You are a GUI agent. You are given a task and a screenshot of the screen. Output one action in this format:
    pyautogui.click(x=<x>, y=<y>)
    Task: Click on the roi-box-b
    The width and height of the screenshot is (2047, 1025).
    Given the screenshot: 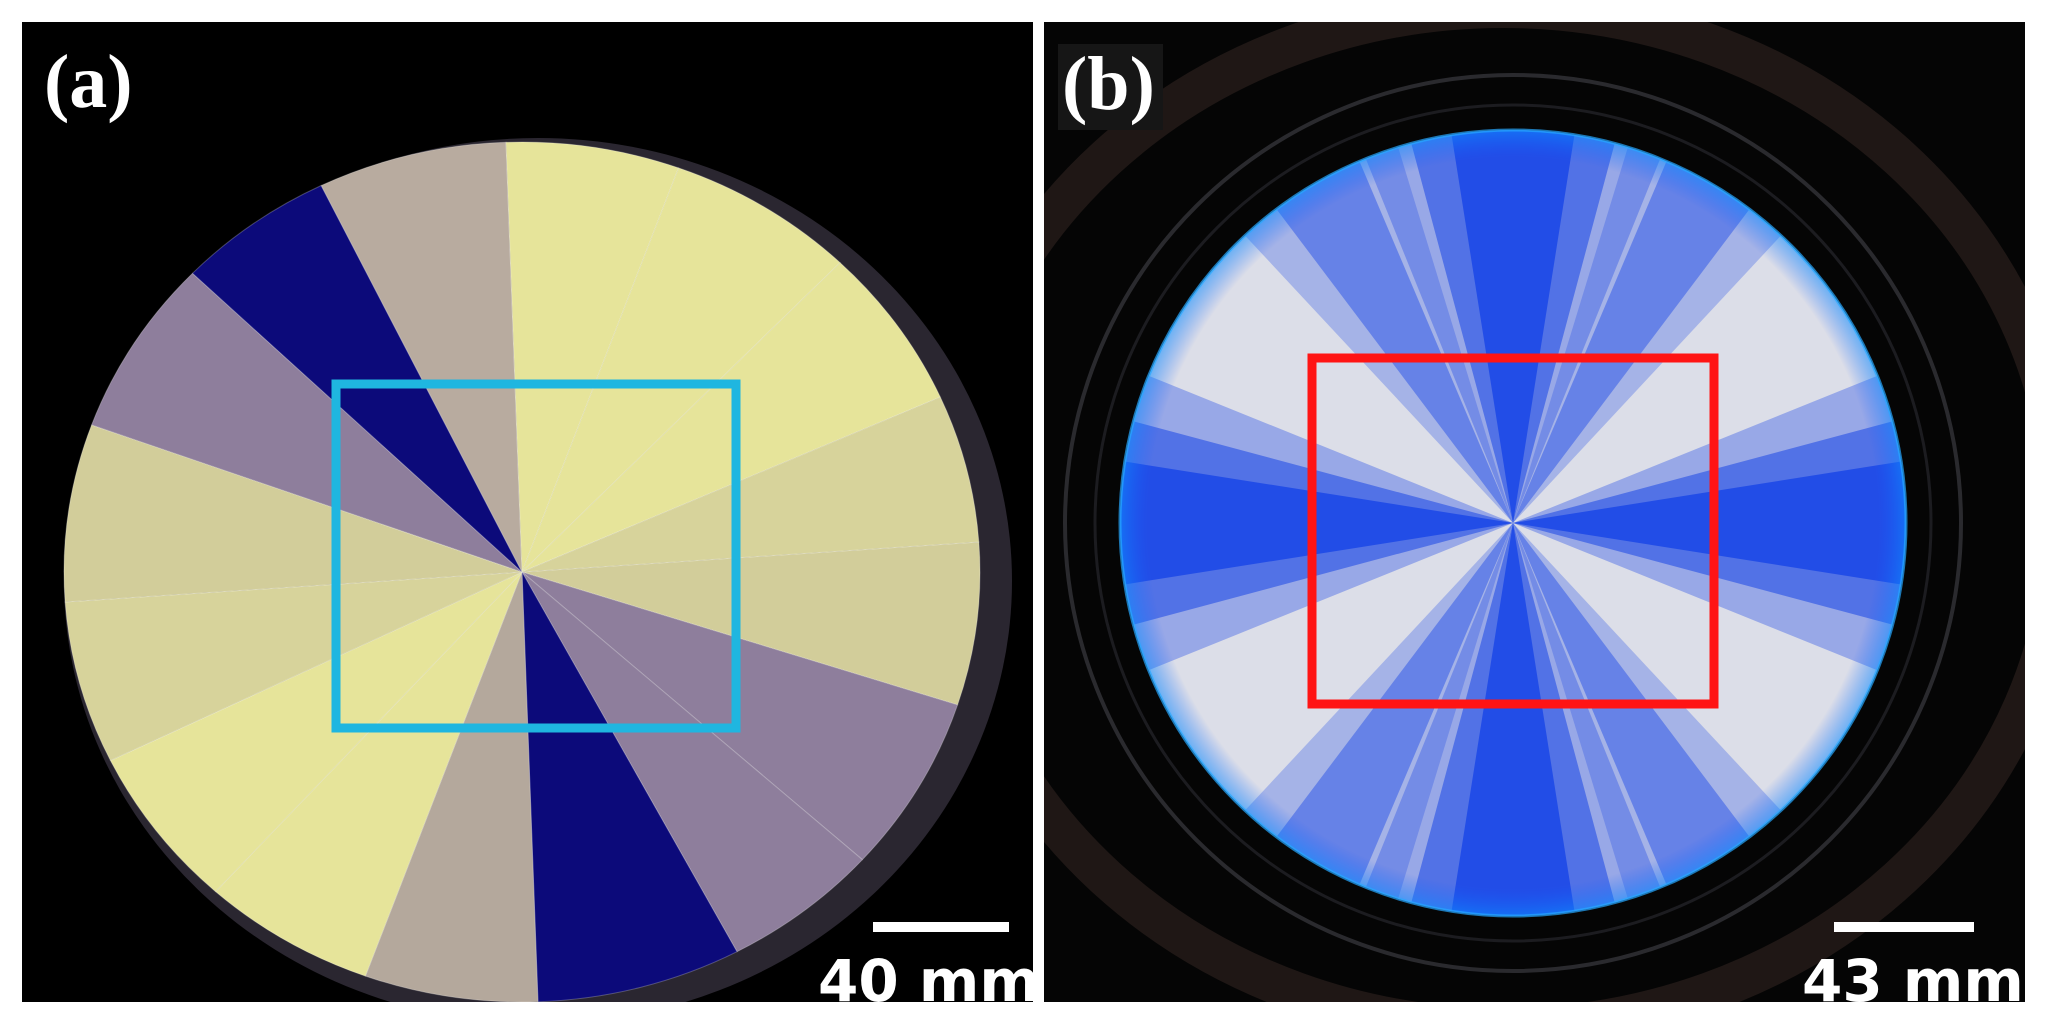 What is the action you would take?
    pyautogui.click(x=1513, y=531)
    